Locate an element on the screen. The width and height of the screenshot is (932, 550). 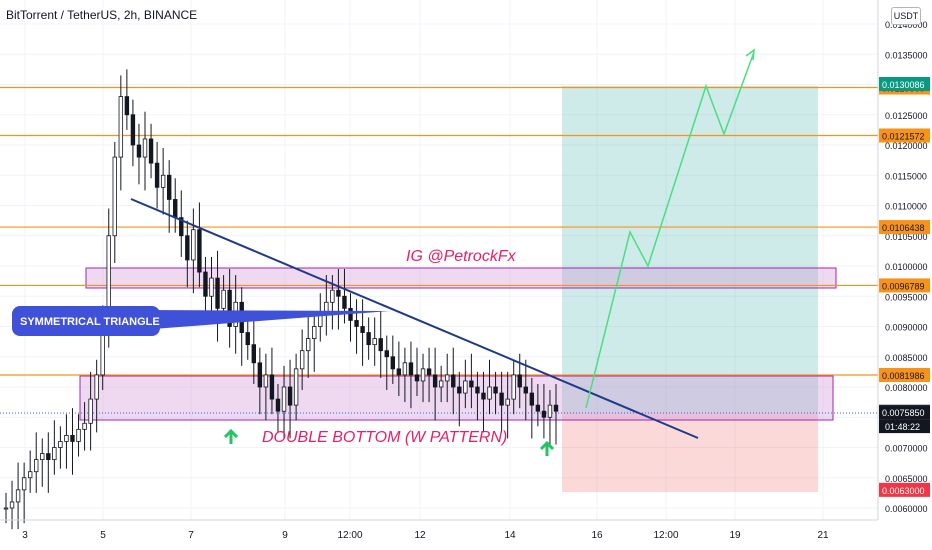
x-tick-label: 12 is located at coordinates (420, 535).